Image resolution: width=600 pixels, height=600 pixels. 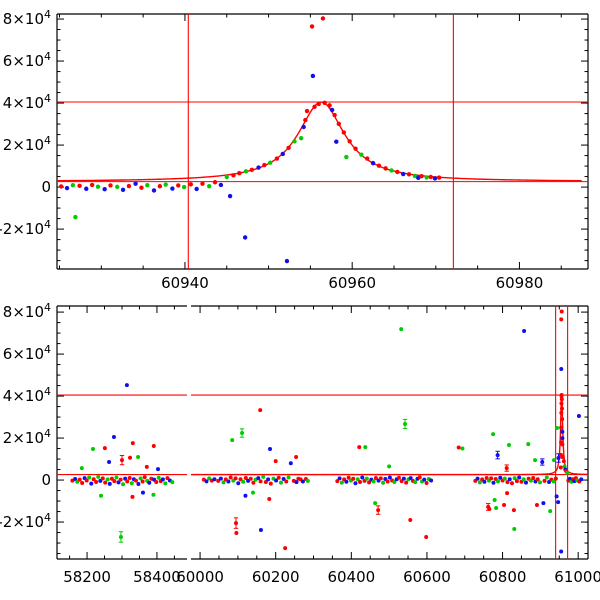 What do you see at coordinates (584, 433) in the screenshot?
I see `y-ticks` at bounding box center [584, 433].